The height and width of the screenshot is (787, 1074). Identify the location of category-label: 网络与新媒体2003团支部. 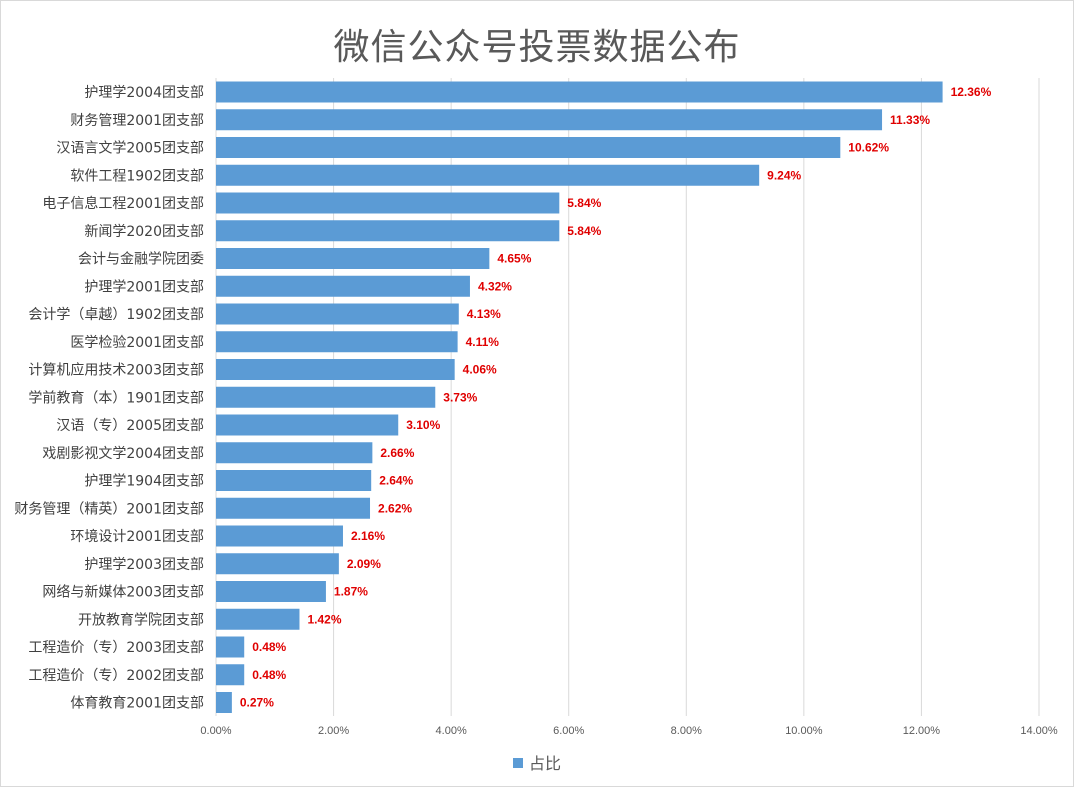
(123, 593).